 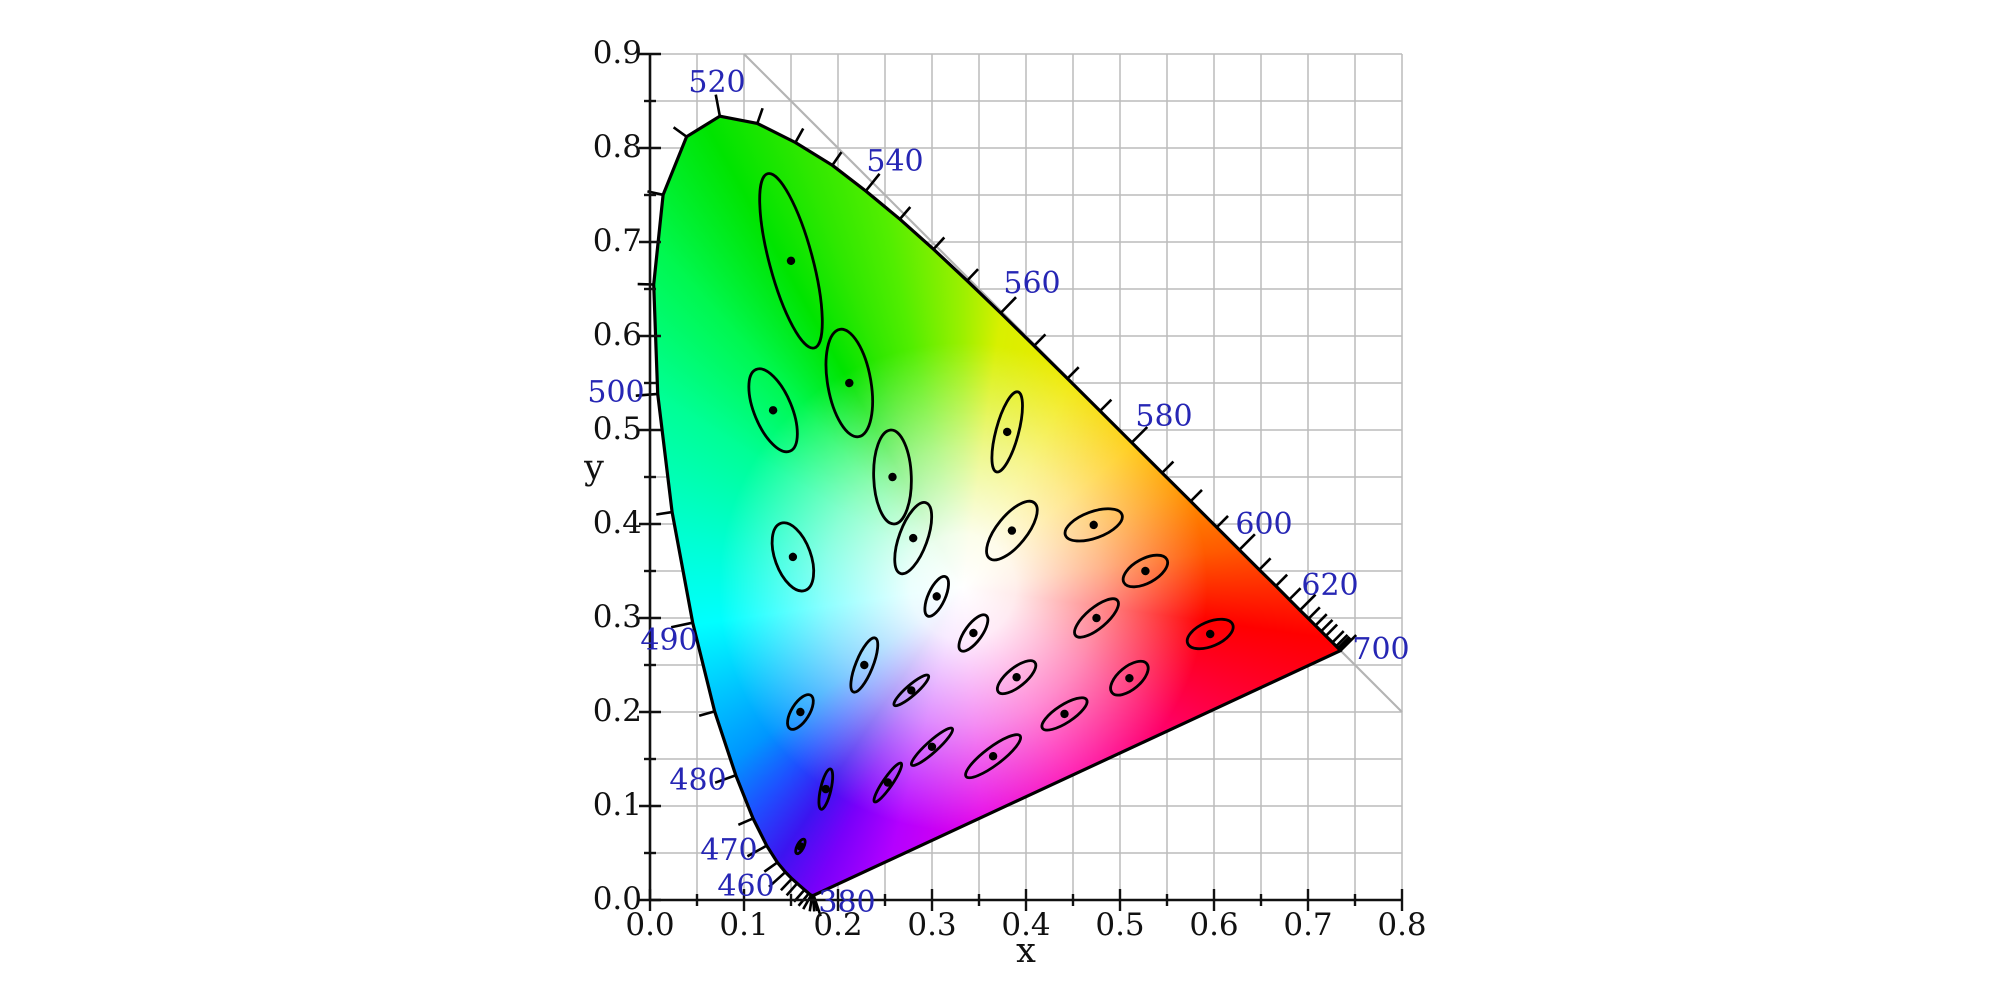 What do you see at coordinates (1381, 649) in the screenshot?
I see `wavelength-label: 700` at bounding box center [1381, 649].